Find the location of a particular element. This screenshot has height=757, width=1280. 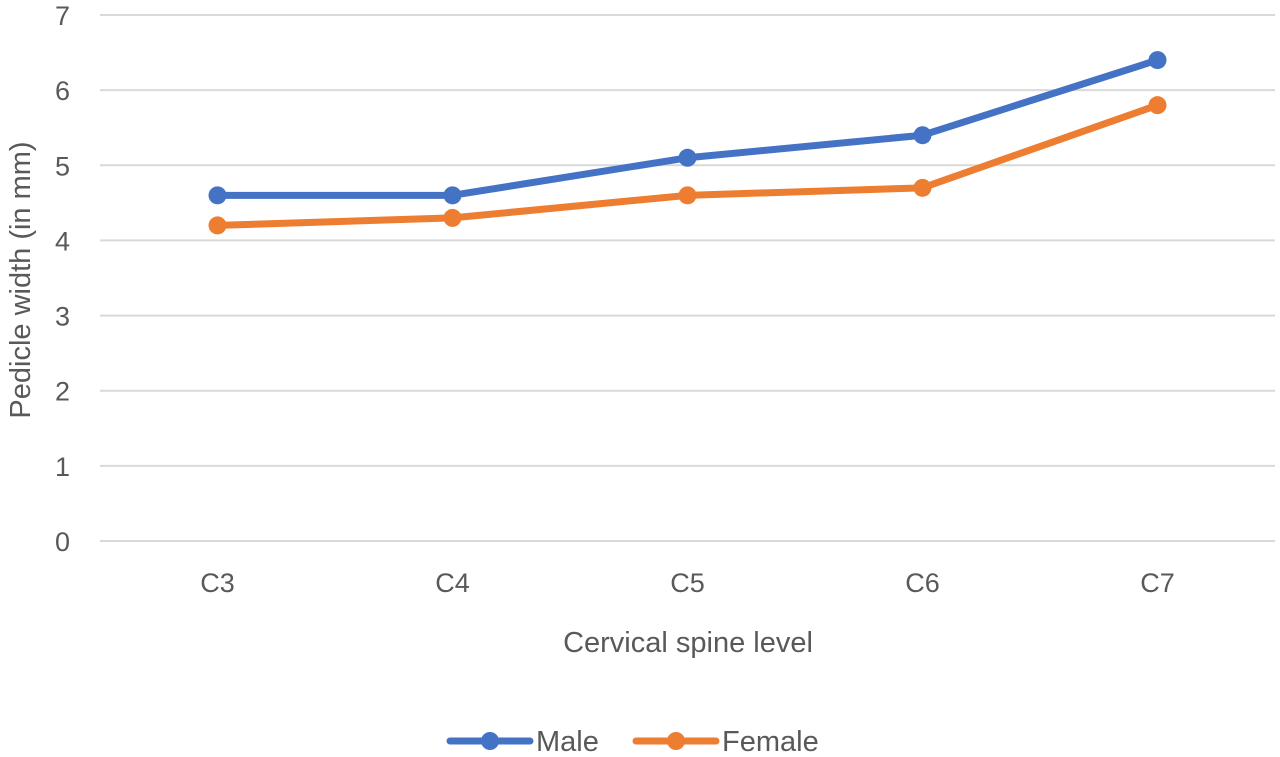

y-tick-label: 4 is located at coordinates (62, 241).